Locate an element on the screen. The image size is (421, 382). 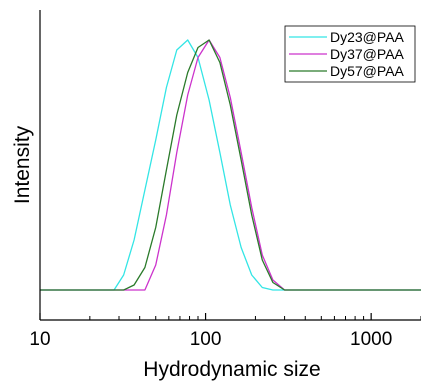
x-tick-label: 1000 is located at coordinates (371, 339).